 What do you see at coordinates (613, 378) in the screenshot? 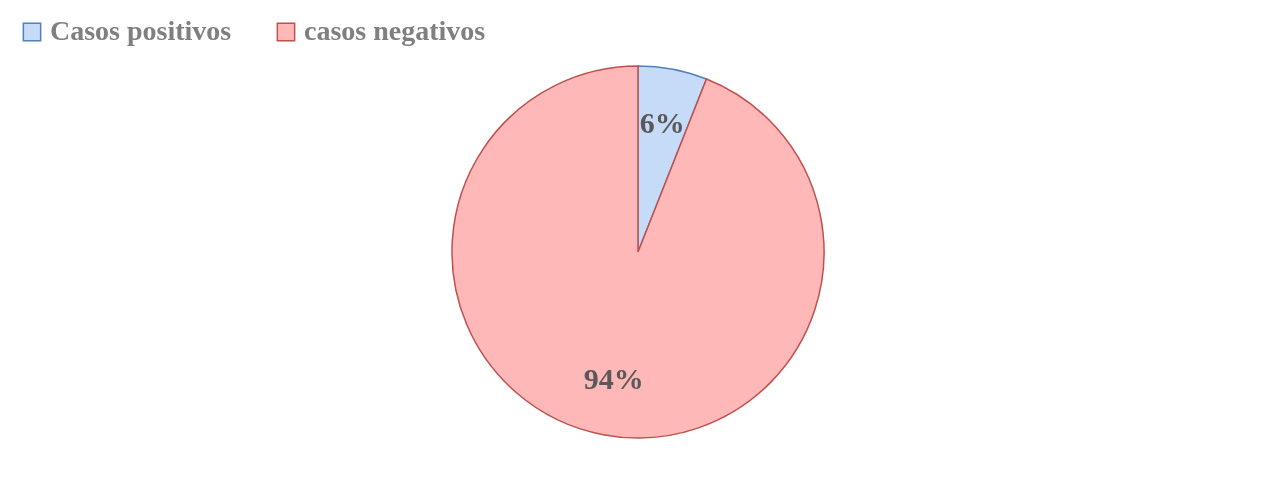
I see `data-label: 94%` at bounding box center [613, 378].